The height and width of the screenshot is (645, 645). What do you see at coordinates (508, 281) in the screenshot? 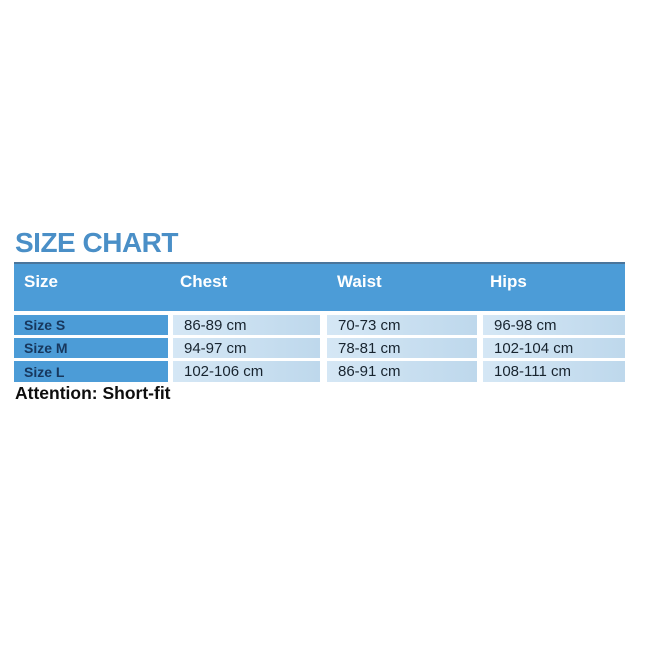
I see `header-cell-hips: Hips` at bounding box center [508, 281].